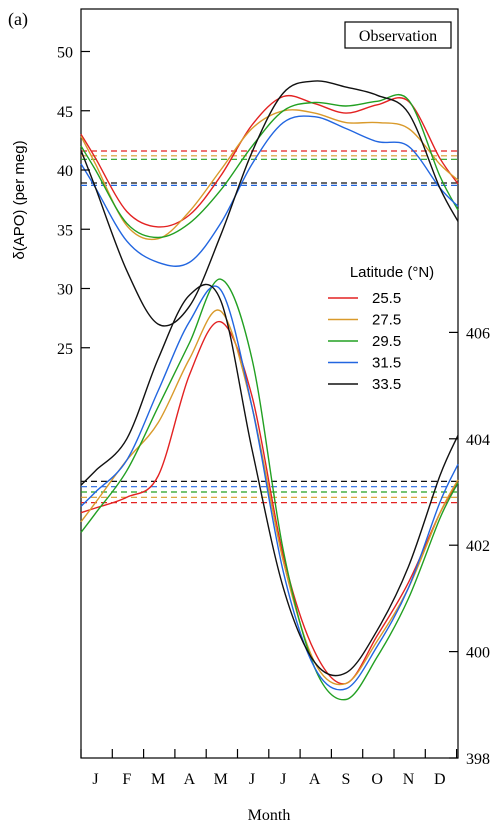 This screenshot has height=831, width=499. What do you see at coordinates (478, 546) in the screenshot?
I see `right-ytick-label-2: 402` at bounding box center [478, 546].